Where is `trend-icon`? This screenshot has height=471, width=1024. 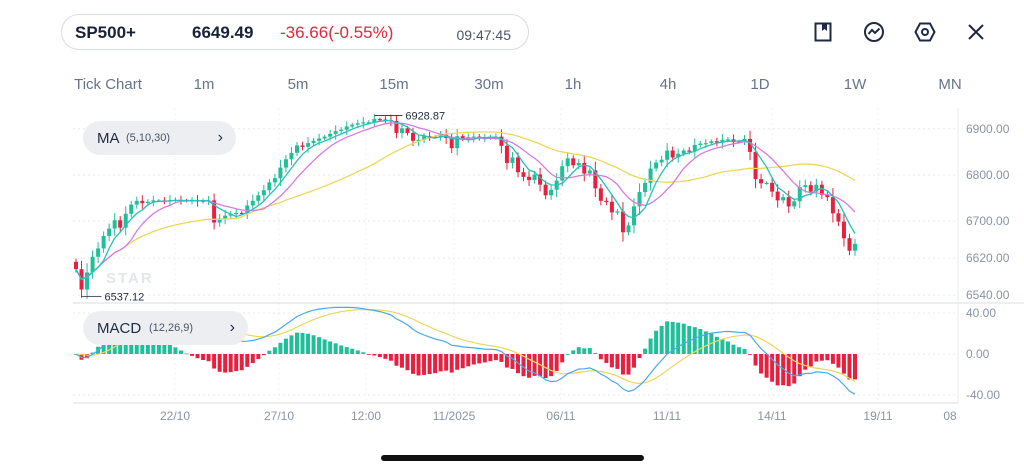 trend-icon is located at coordinates (874, 32).